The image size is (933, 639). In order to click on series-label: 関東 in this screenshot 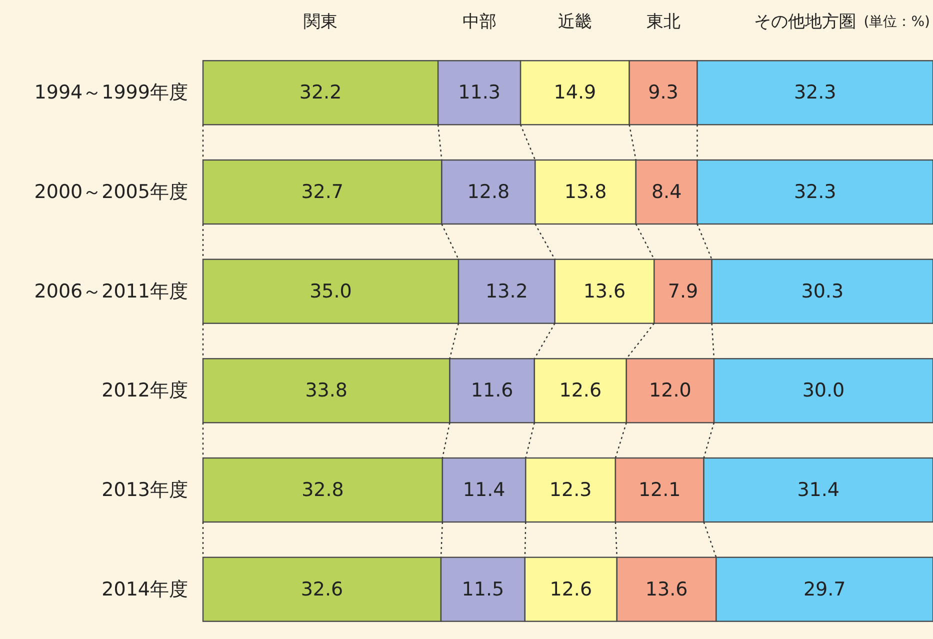, I will do `click(321, 22)`.